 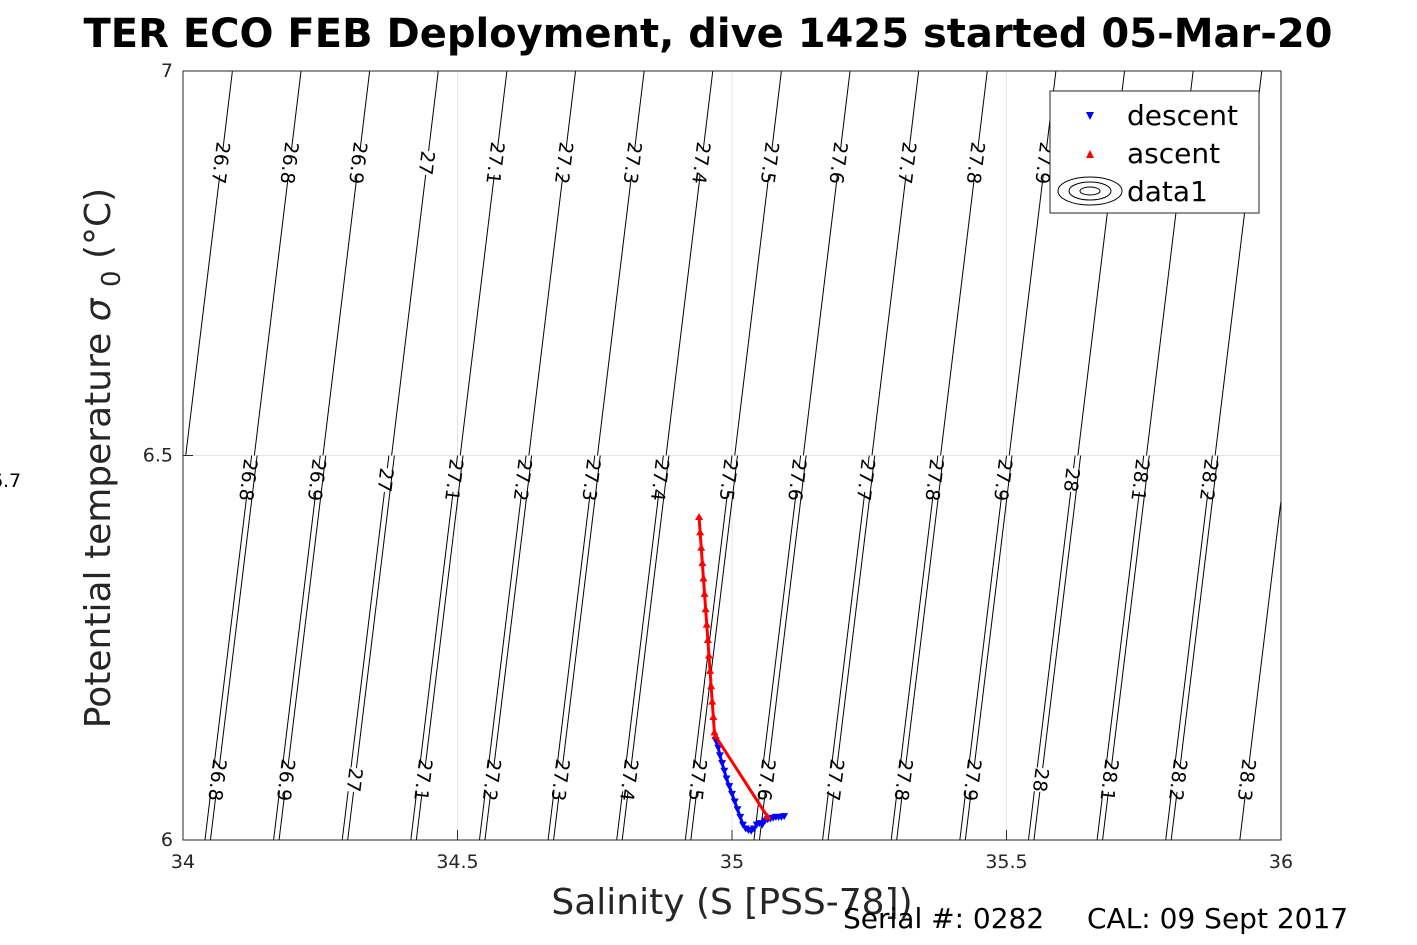 I want to click on contour-label-2-mid: 26.9, so click(x=316, y=480).